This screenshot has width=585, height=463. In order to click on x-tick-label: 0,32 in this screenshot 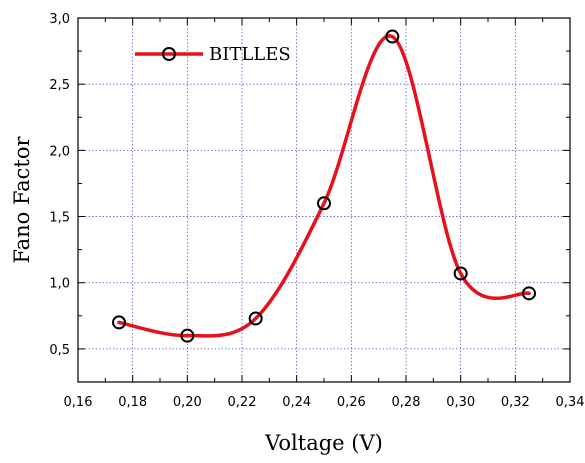, I will do `click(515, 402)`.